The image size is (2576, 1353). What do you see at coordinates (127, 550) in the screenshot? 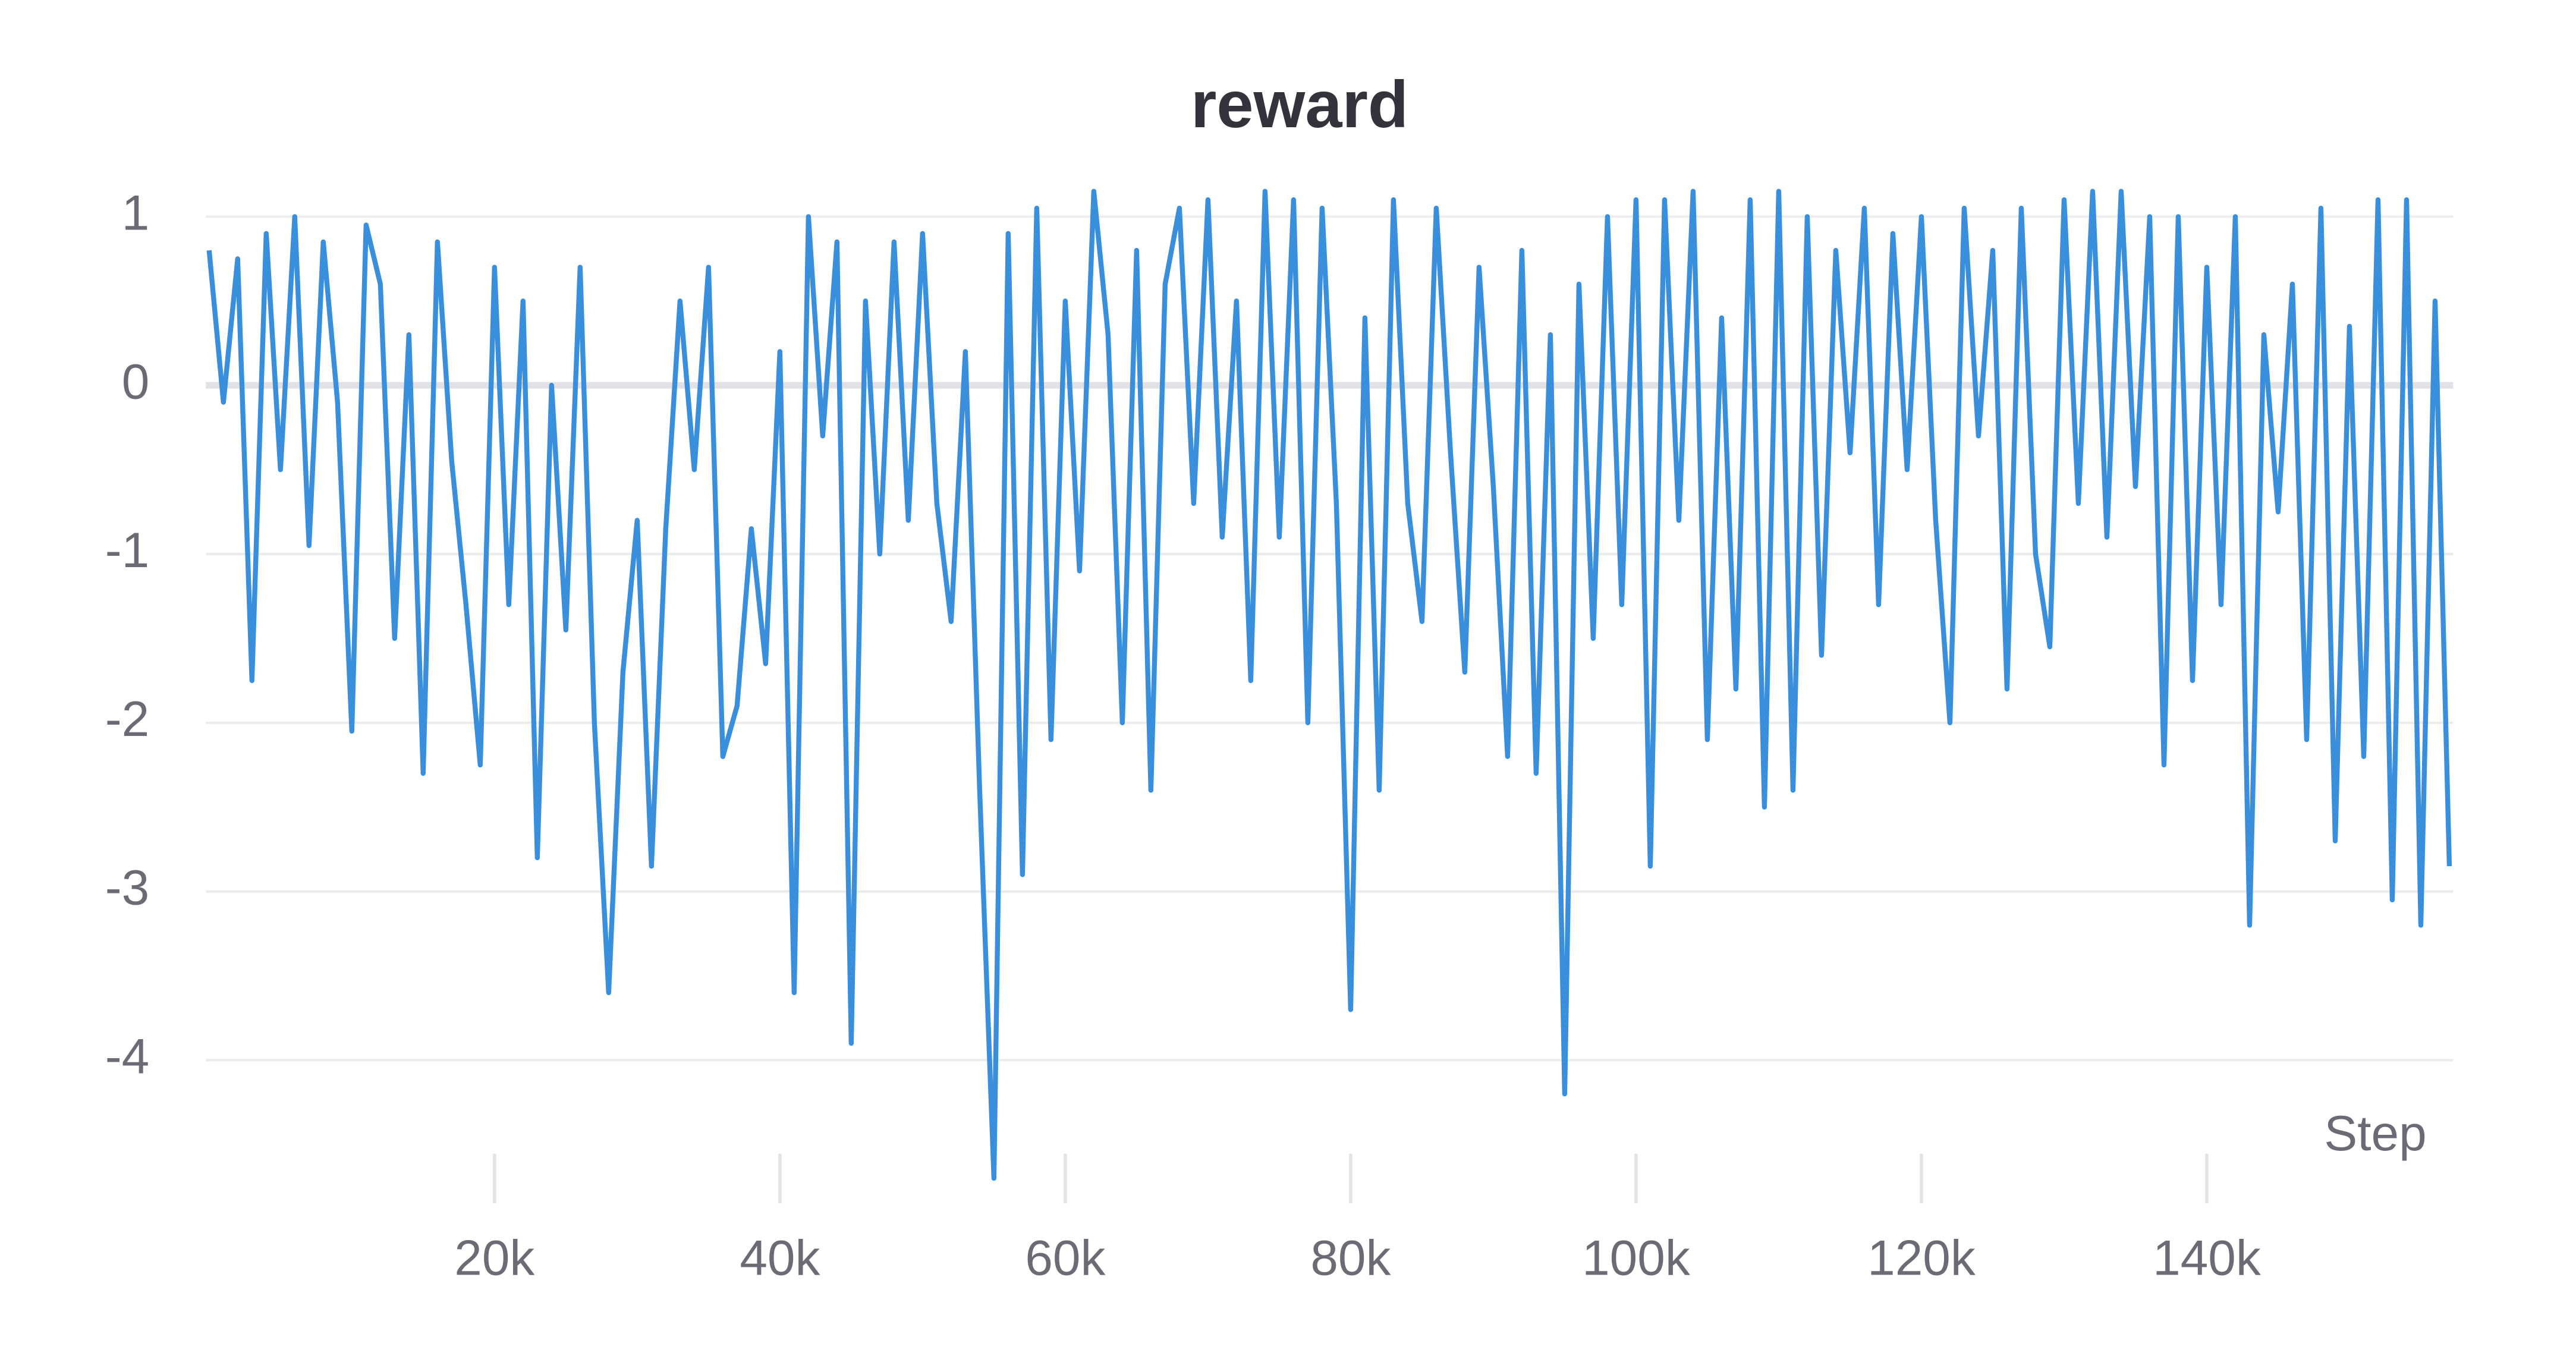
I see `y-tick-label: -1` at bounding box center [127, 550].